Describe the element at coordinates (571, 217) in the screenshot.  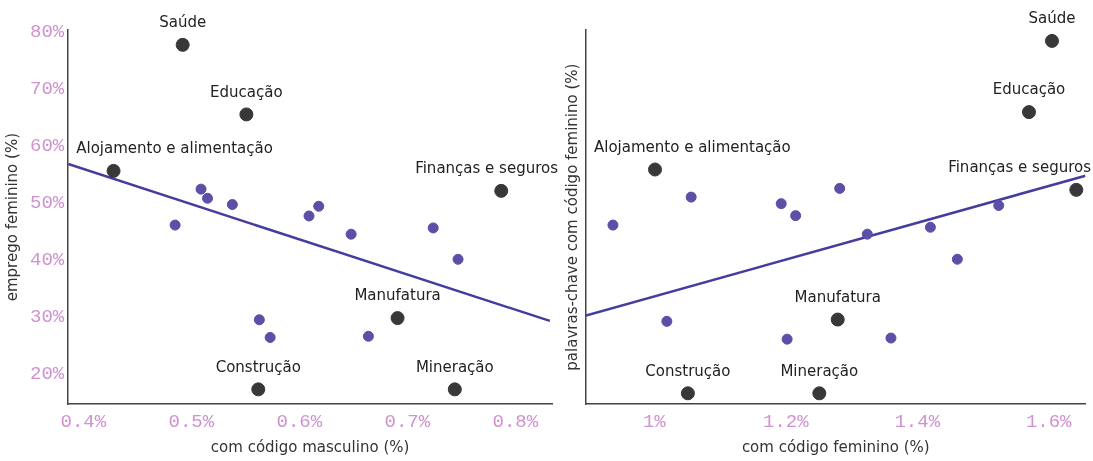
I see `y-axis-title: palavras-chave com código feminino (%)` at that location.